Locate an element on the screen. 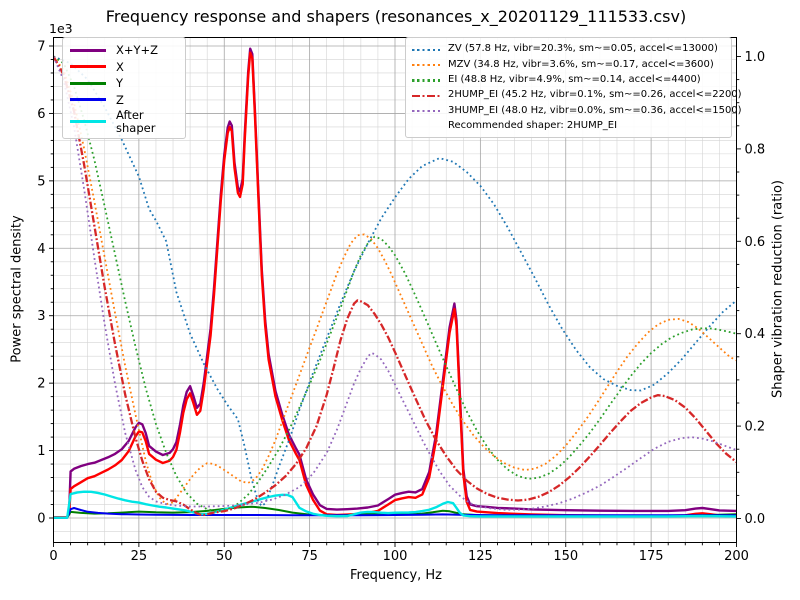  y-left-tick-label: 5 is located at coordinates (41, 181).